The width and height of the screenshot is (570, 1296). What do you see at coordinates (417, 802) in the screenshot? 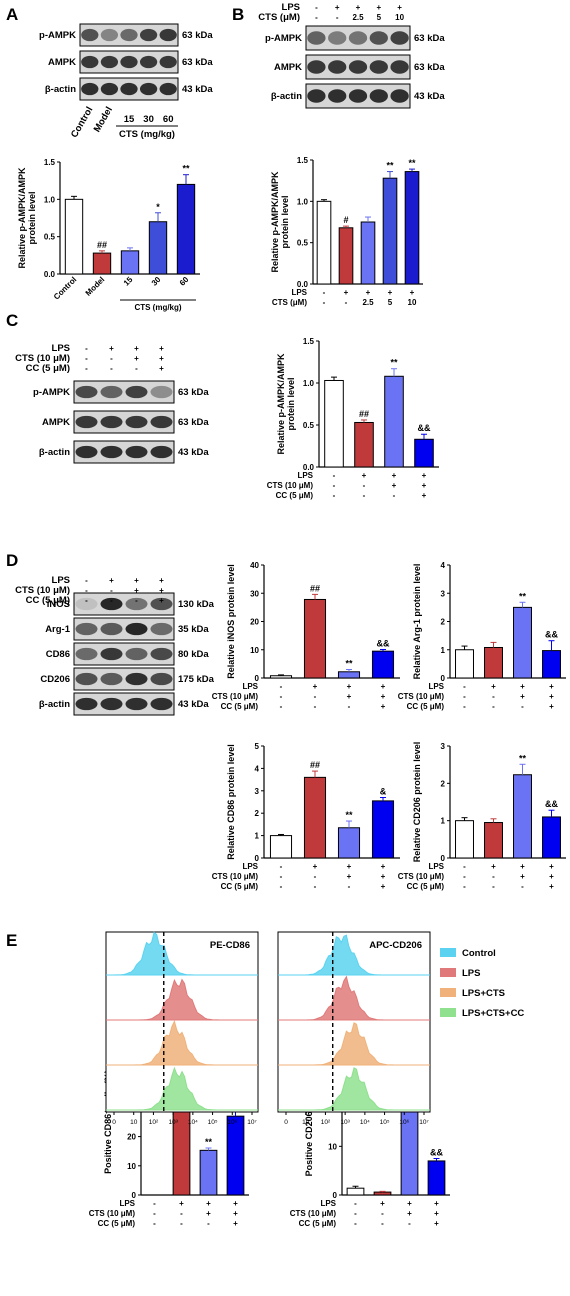
I see `y-axis-label: Relative CD206 protein level` at bounding box center [417, 802].